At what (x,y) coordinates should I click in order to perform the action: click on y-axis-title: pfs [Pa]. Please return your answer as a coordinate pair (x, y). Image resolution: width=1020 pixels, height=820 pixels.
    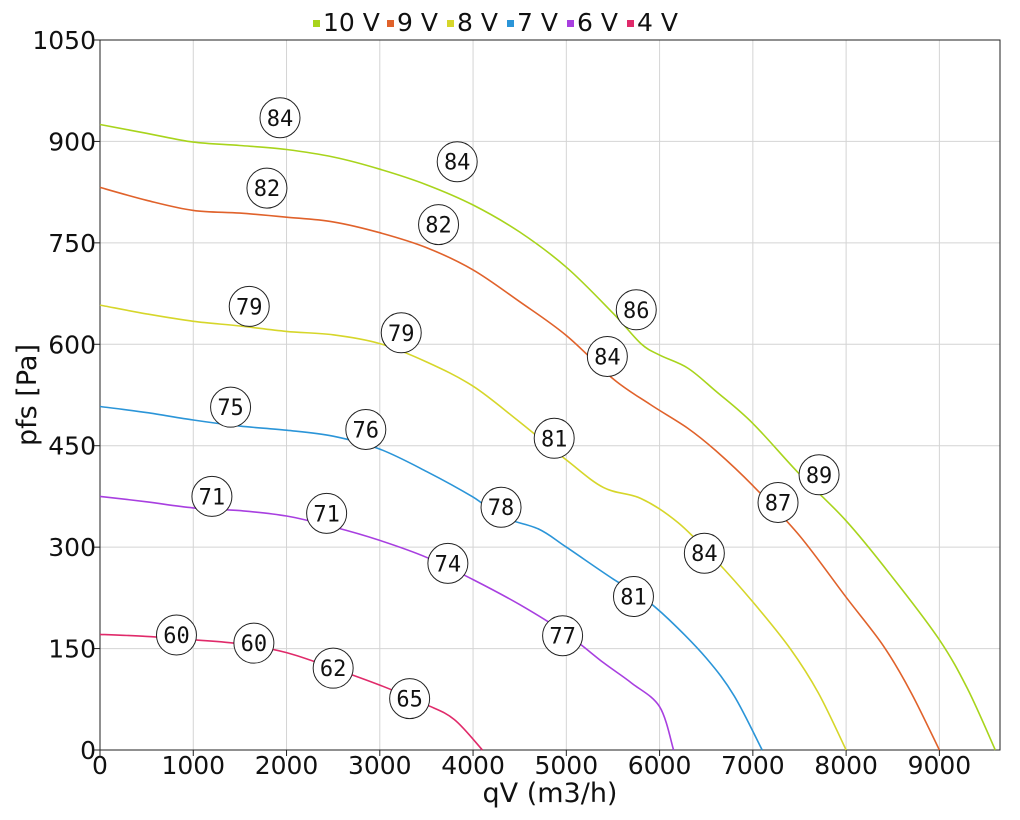
    Looking at the image, I should click on (27, 395).